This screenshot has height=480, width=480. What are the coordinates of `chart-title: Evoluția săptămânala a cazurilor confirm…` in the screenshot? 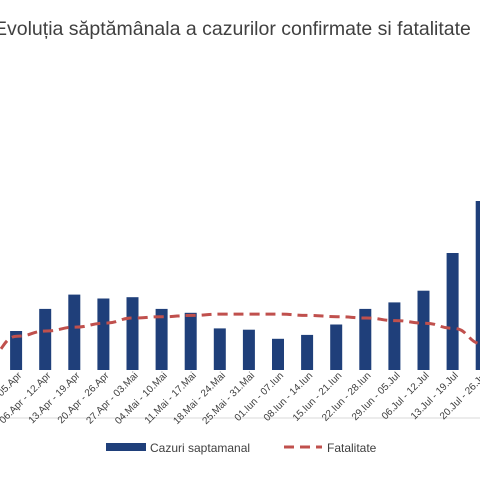 It's located at (235, 29).